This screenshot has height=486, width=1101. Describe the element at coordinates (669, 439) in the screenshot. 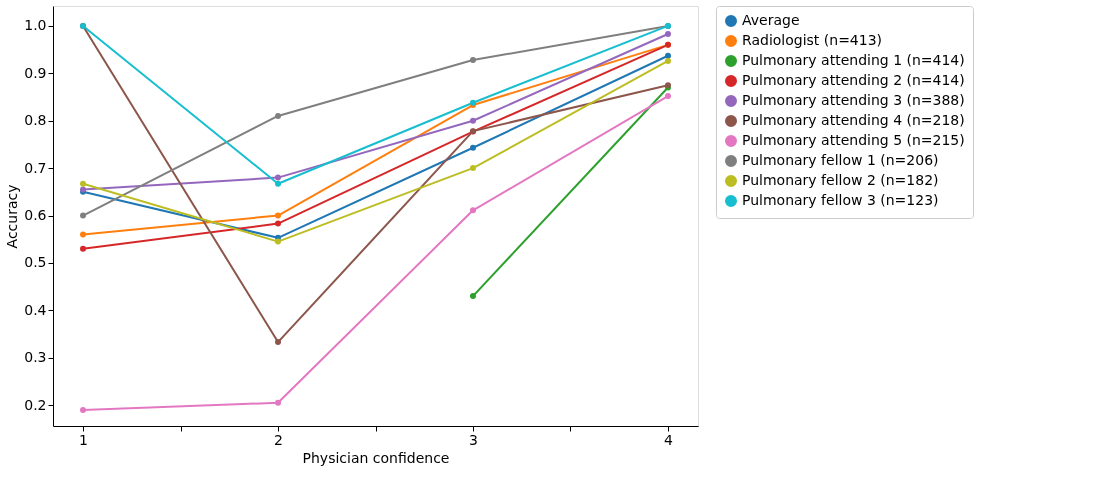

I see `x-tick-label: 4` at that location.